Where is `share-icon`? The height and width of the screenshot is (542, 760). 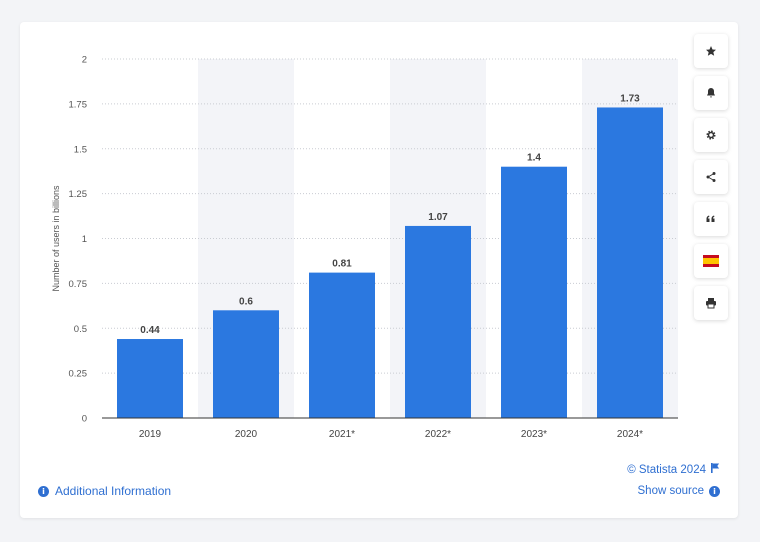
share-icon is located at coordinates (711, 177).